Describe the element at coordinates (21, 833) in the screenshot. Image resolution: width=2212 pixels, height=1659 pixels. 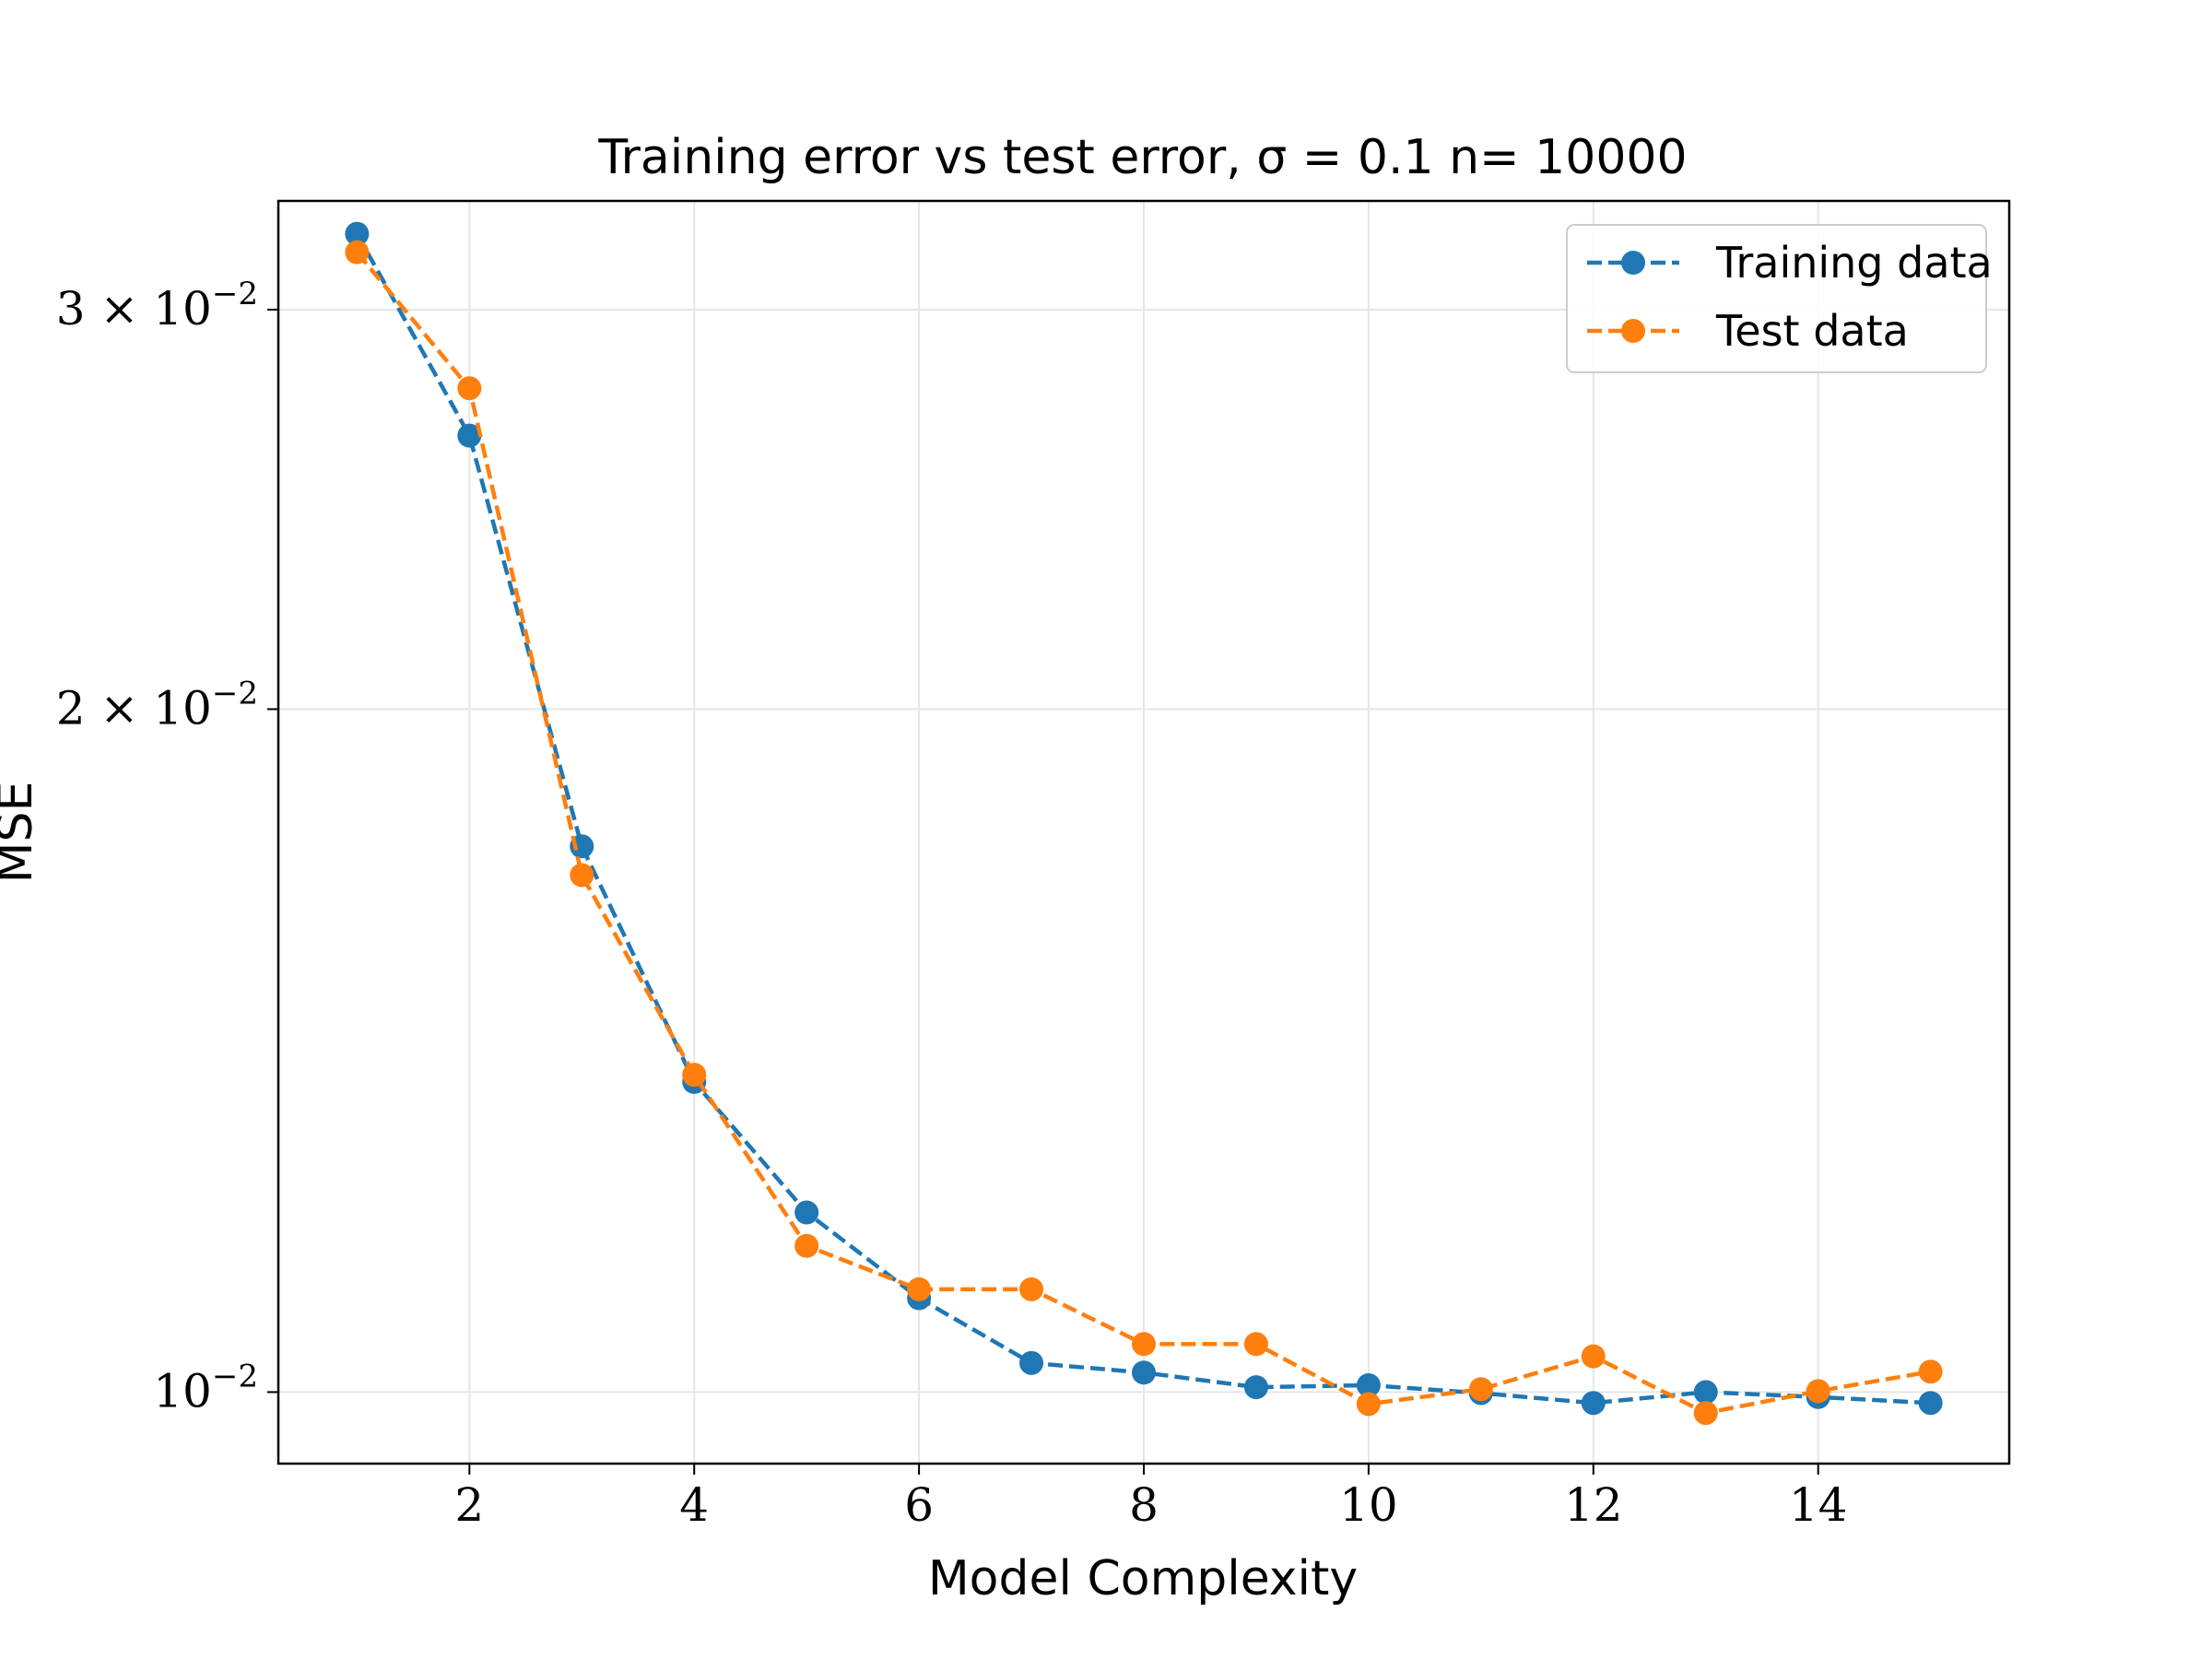
I see `y-axis-label: MSE` at that location.